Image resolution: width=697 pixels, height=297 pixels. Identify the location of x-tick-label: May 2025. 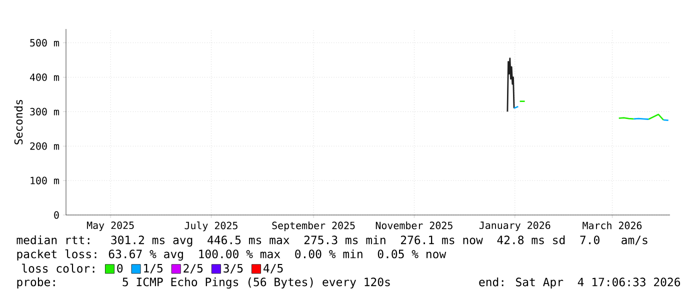
(110, 226).